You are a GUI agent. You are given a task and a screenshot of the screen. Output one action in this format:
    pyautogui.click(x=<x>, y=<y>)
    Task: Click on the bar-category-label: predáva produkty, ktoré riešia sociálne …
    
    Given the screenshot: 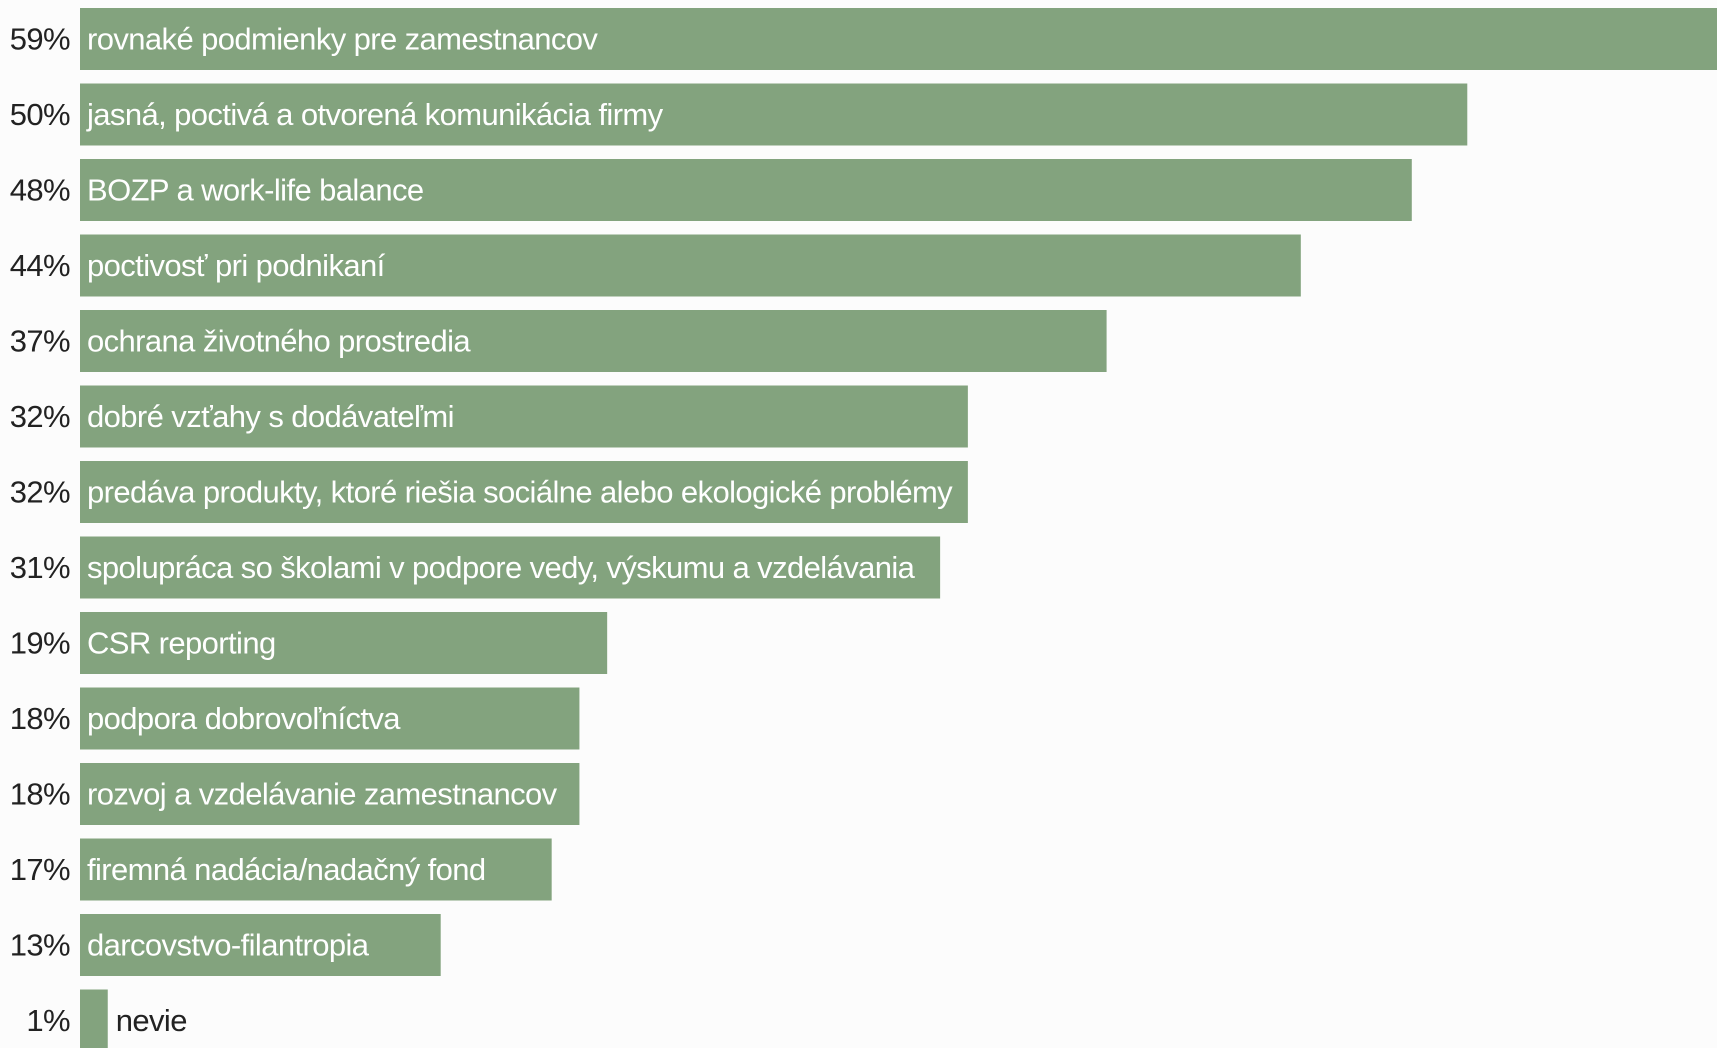 What is the action you would take?
    pyautogui.click(x=520, y=492)
    